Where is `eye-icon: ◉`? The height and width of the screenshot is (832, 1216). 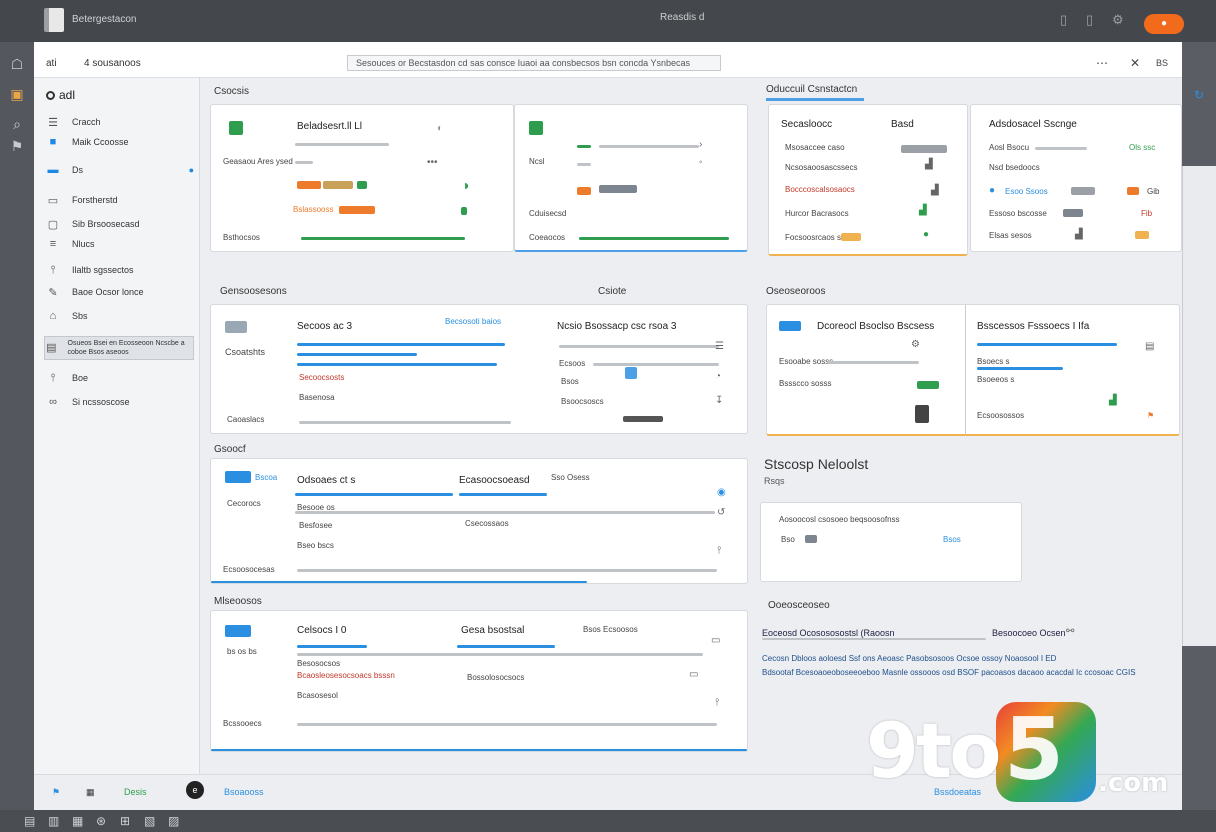
eye-icon: ◉ is located at coordinates (721, 492).